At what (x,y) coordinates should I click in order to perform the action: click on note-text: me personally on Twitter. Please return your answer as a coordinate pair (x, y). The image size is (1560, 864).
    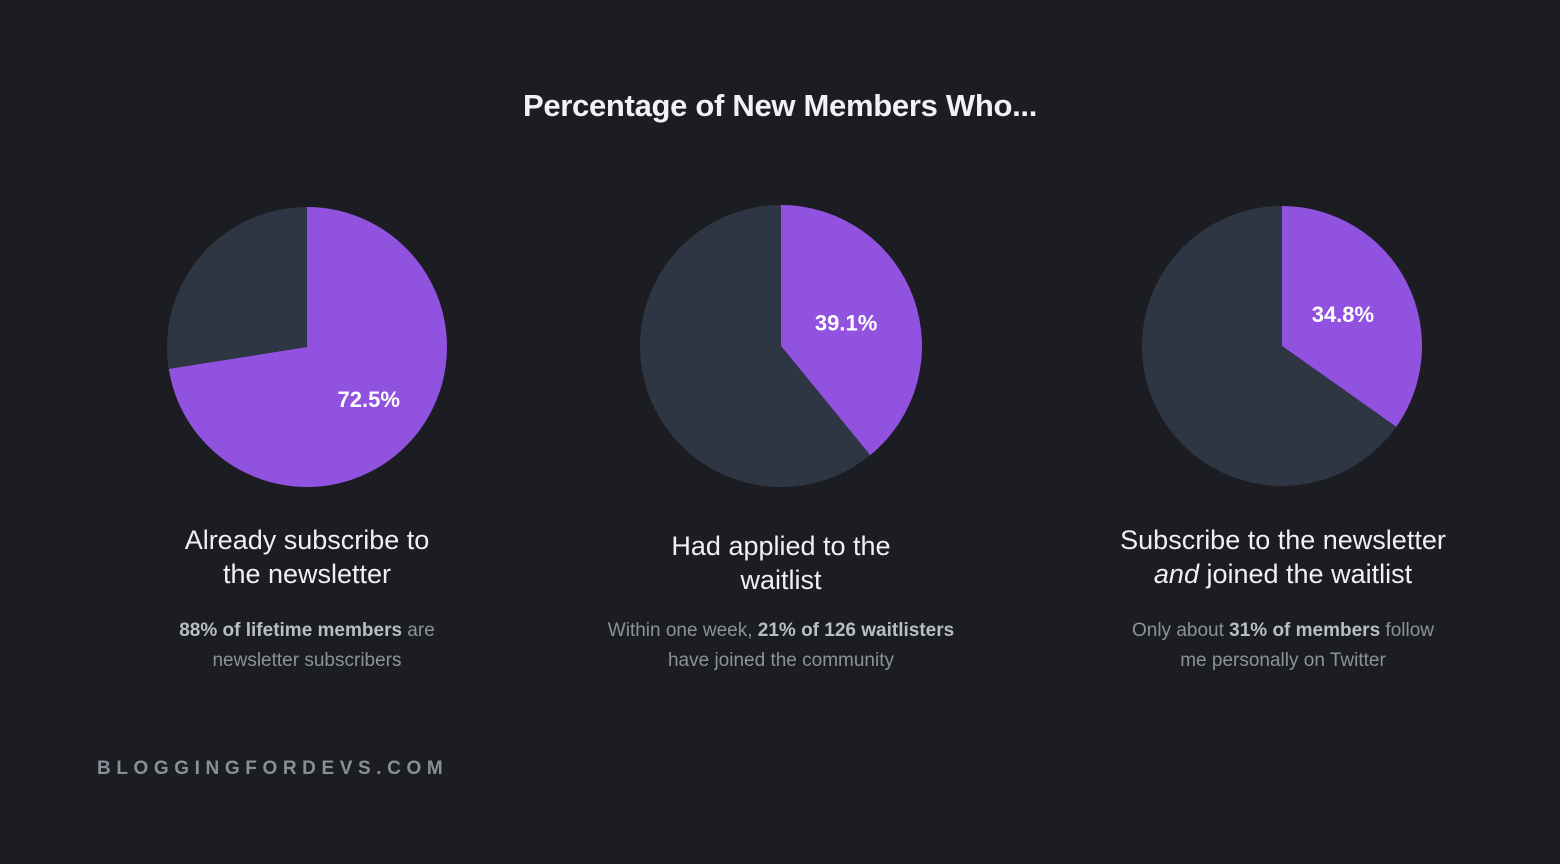
    Looking at the image, I should click on (1283, 660).